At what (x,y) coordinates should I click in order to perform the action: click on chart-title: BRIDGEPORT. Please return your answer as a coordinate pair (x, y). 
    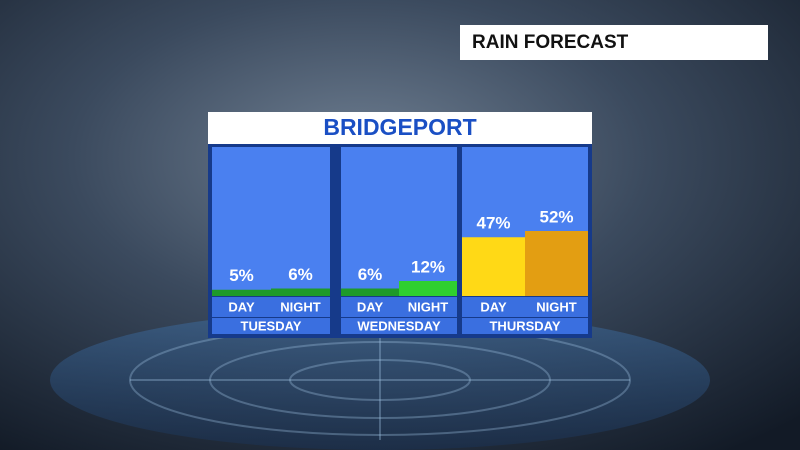
    Looking at the image, I should click on (399, 127).